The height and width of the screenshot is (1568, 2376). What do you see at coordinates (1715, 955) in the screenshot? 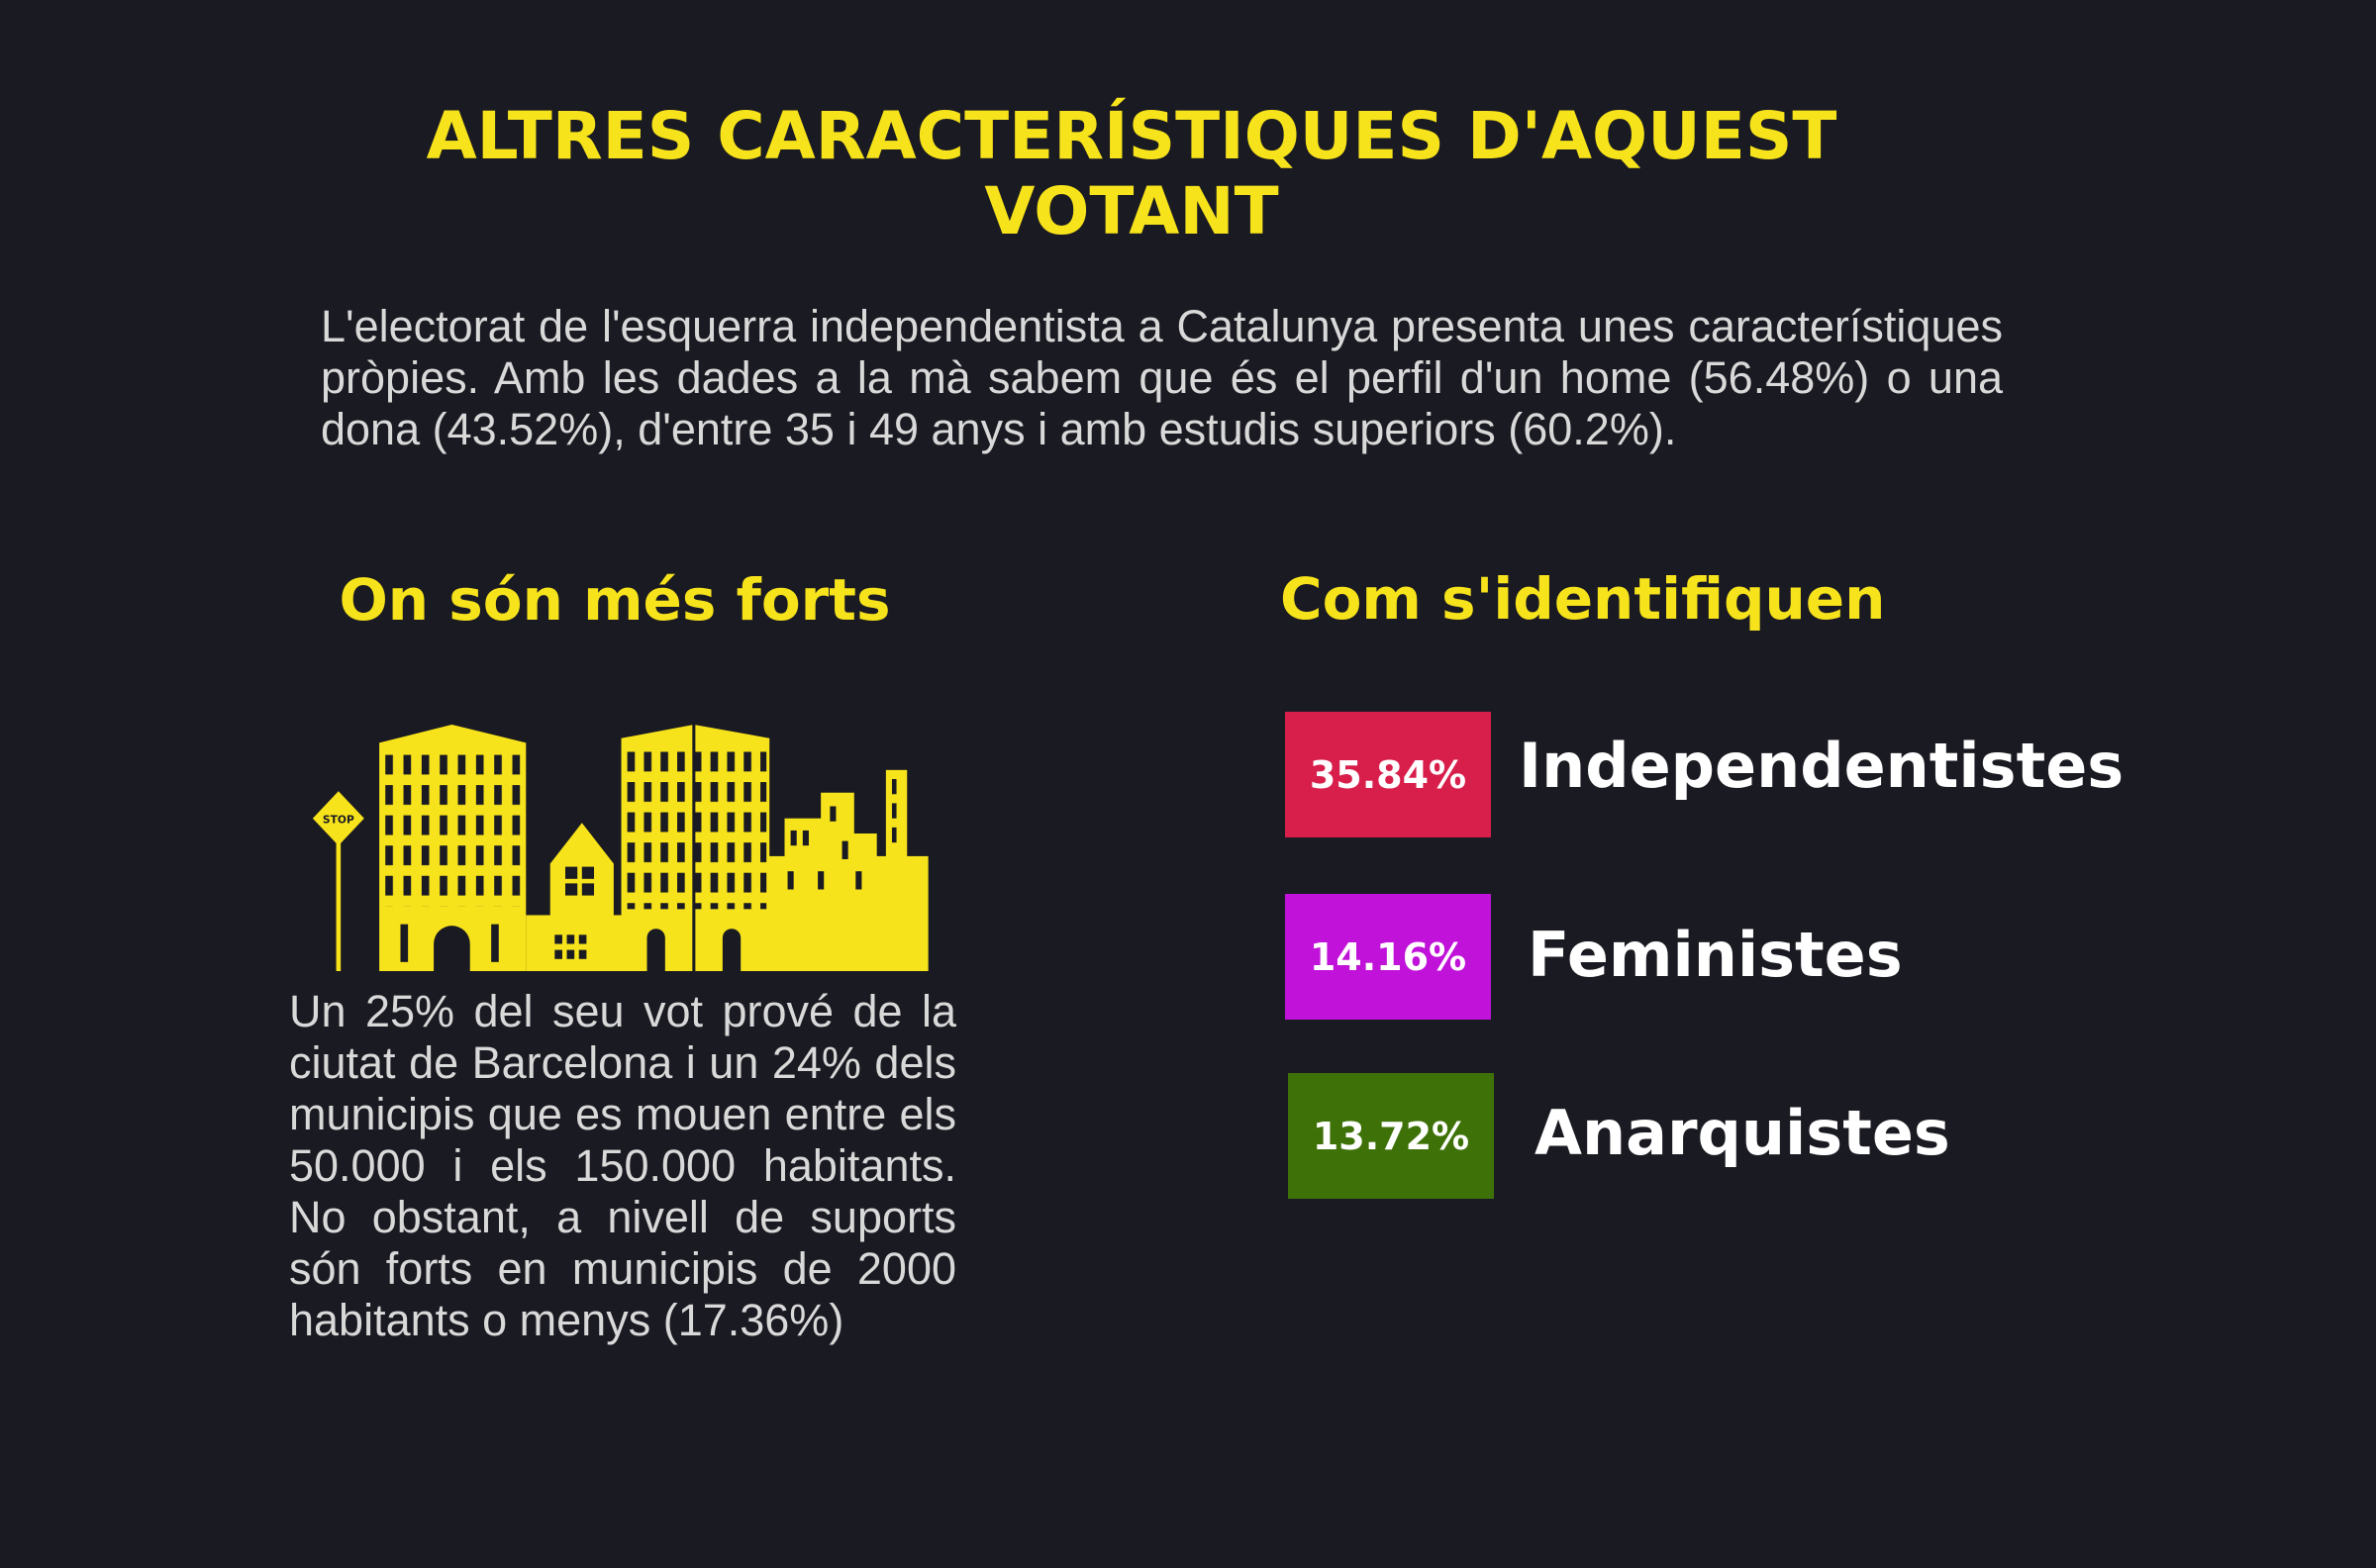
I see `identity-label: Feministes` at bounding box center [1715, 955].